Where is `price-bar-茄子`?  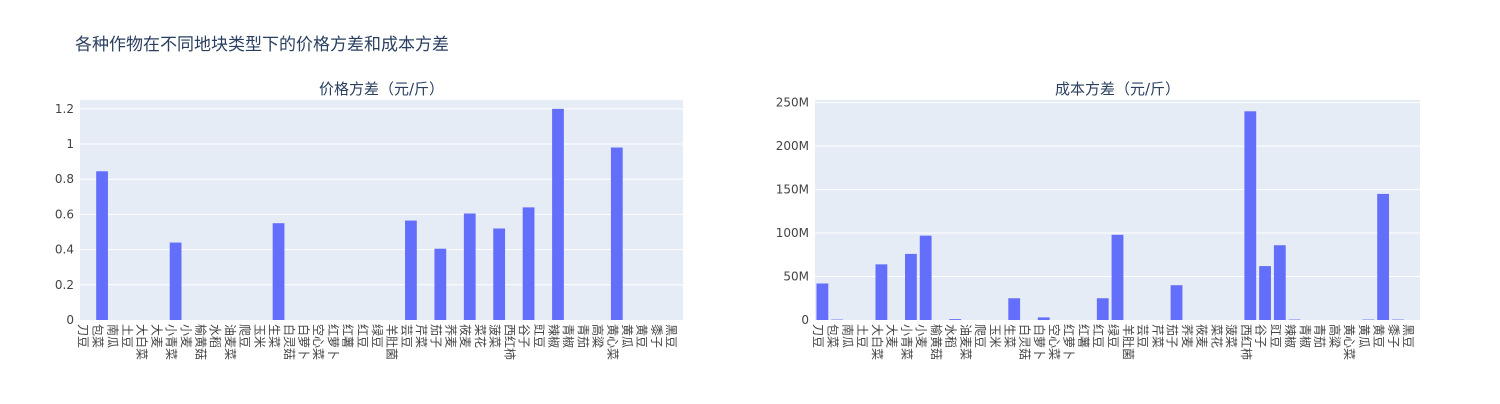
price-bar-茄子 is located at coordinates (440, 284).